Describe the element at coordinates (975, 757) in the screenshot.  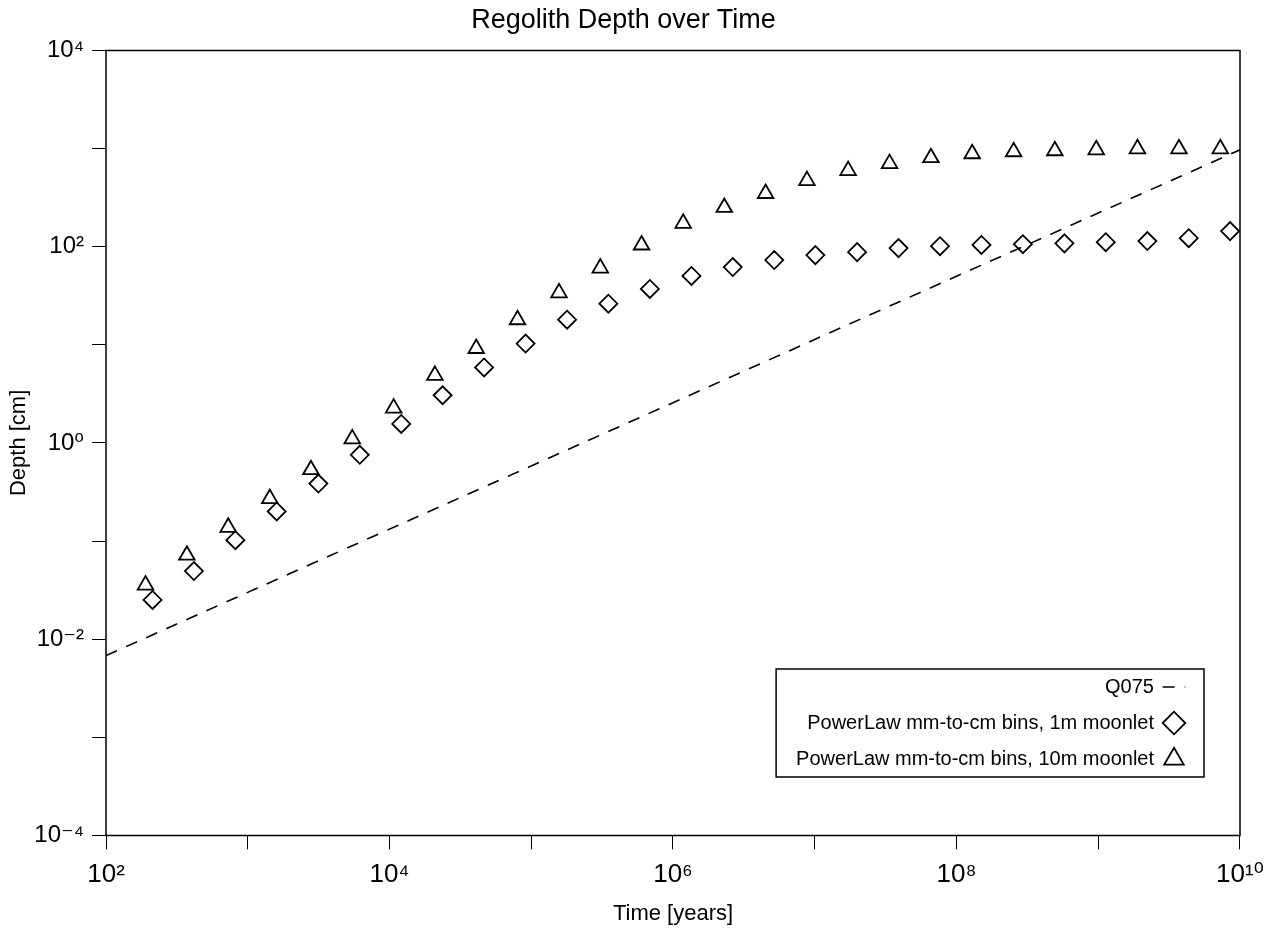
I see `legend-label: PowerLaw mm-to-cm bins, 10m moonlet` at that location.